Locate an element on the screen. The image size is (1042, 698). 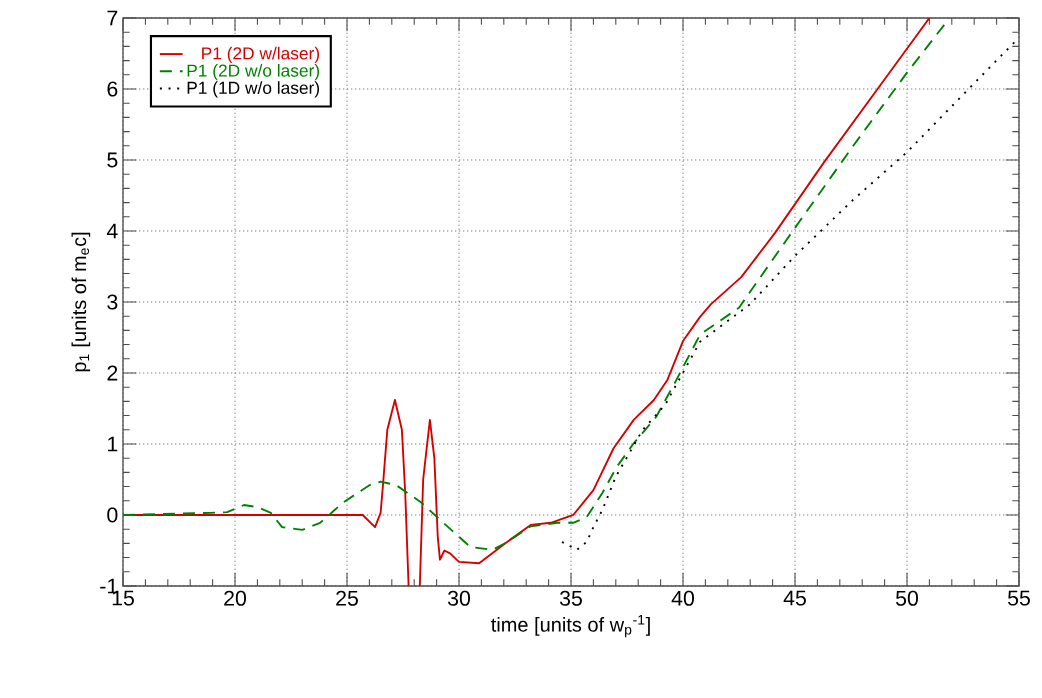
y-axis-title: p$_{1}$ [units of m$_{e}$c] is located at coordinates (81, 302).